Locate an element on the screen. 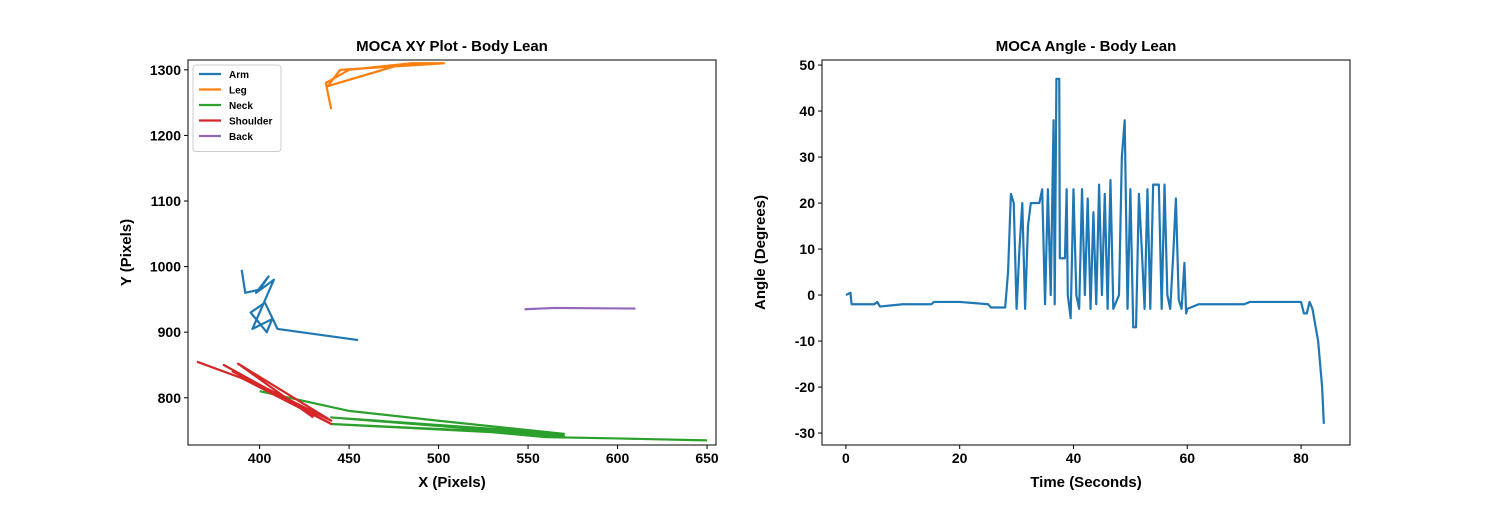  y-tick-label: 10 is located at coordinates (807, 249).